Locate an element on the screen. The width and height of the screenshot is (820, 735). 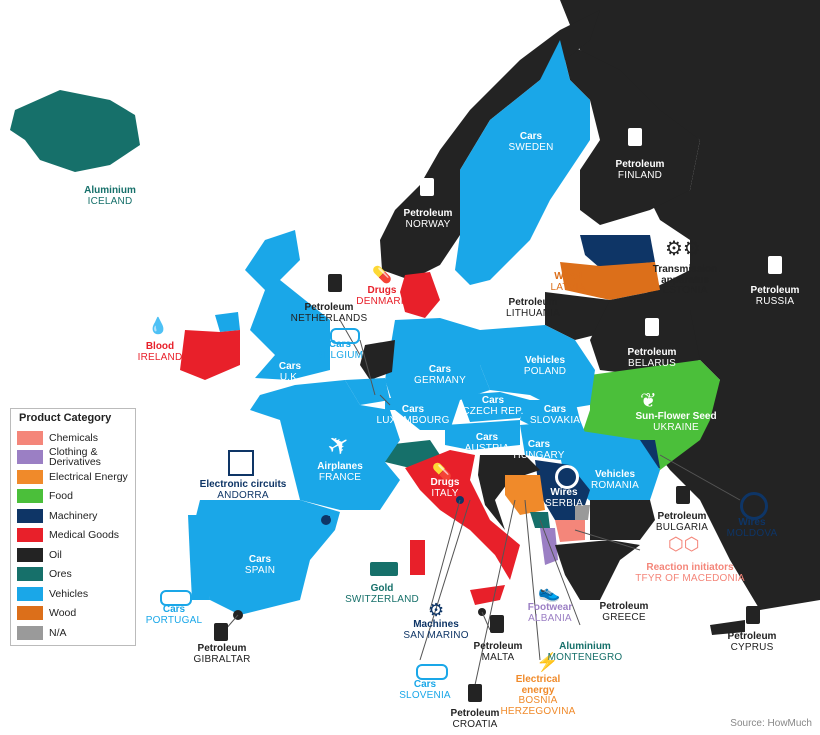
region-poland is located at coordinates (537, 367).